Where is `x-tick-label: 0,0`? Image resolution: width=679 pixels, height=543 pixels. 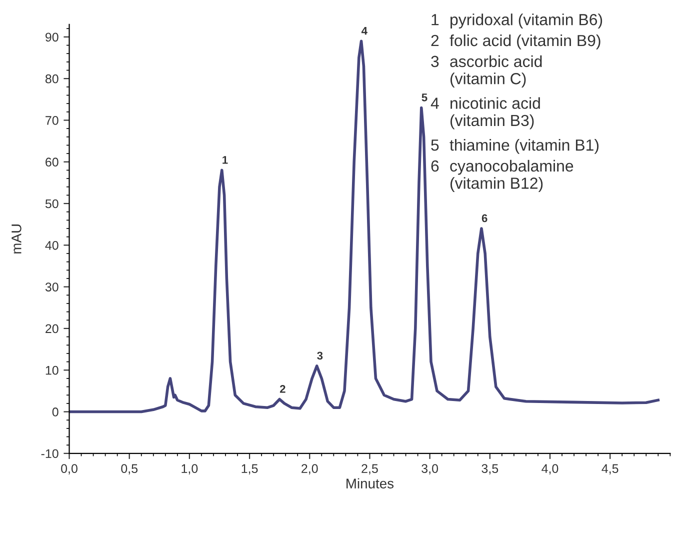 x-tick-label: 0,0 is located at coordinates (69, 469).